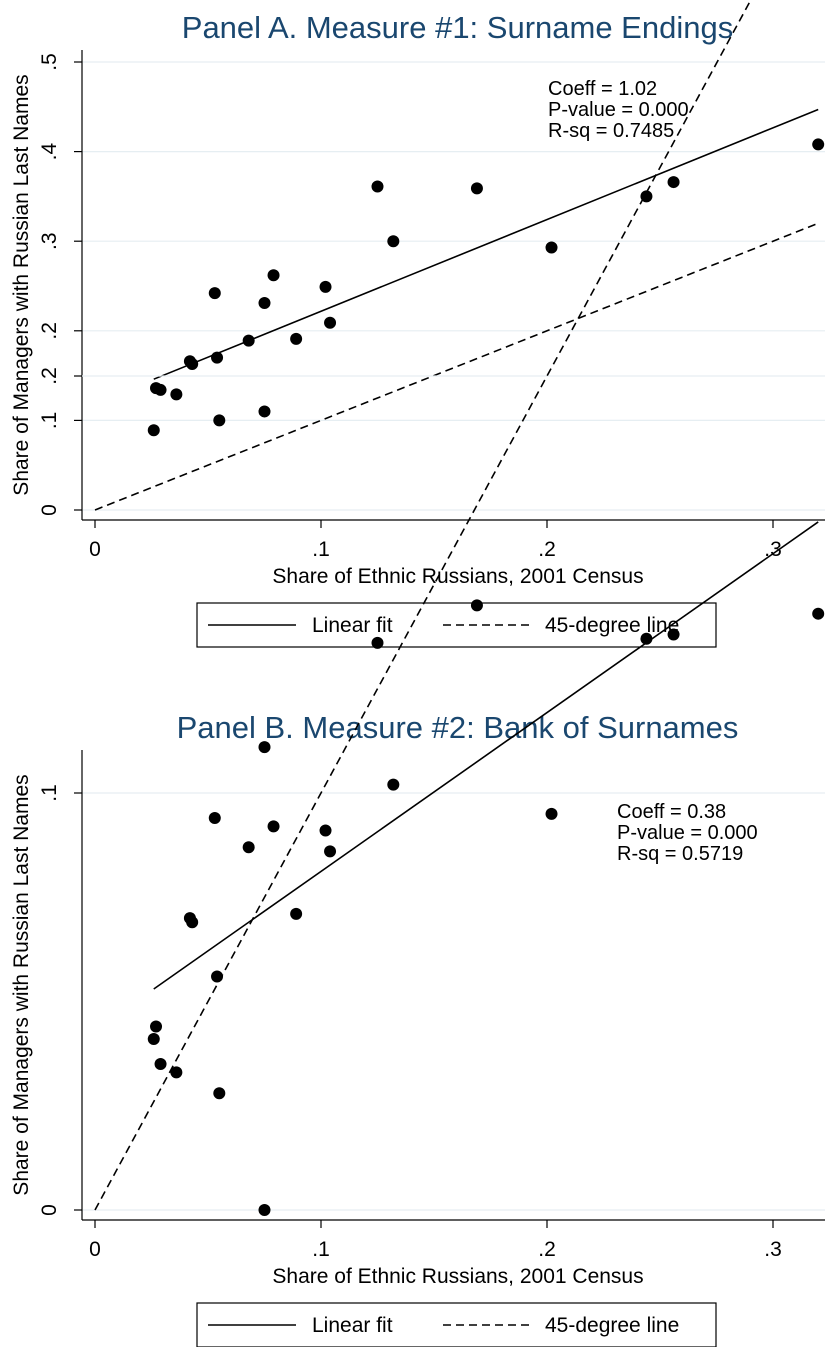  What do you see at coordinates (602, 89) in the screenshot?
I see `annotation-line: Coeff = 1.02` at bounding box center [602, 89].